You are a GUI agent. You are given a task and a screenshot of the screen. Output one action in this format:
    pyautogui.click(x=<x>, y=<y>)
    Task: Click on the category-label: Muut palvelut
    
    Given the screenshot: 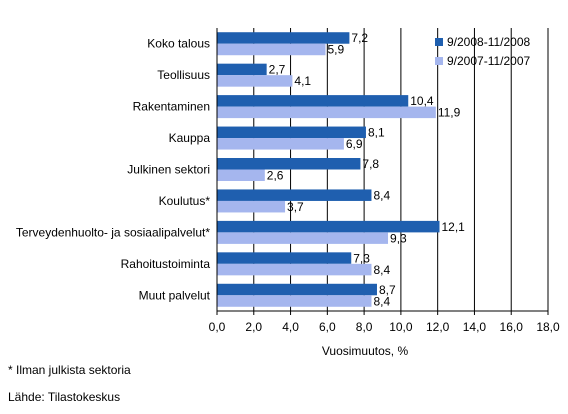 What is the action you would take?
    pyautogui.click(x=175, y=295)
    